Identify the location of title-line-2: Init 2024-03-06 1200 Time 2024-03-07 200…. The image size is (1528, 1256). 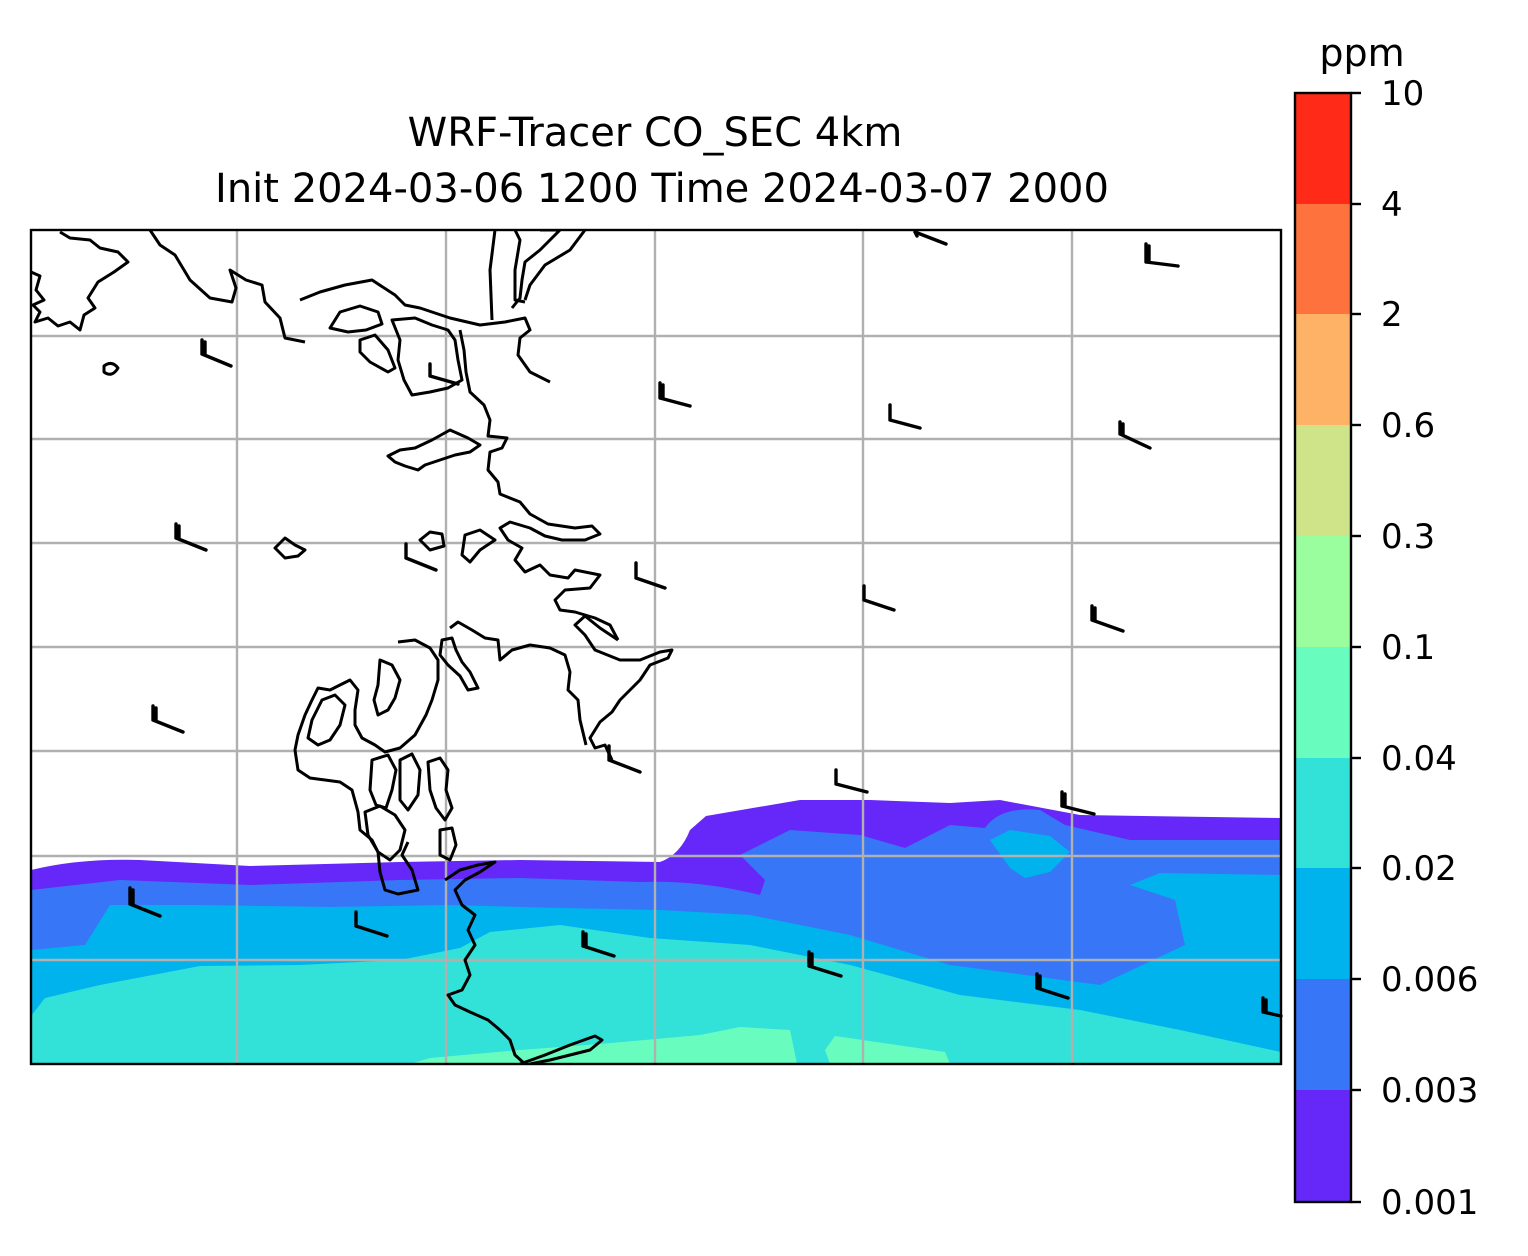
(662, 189).